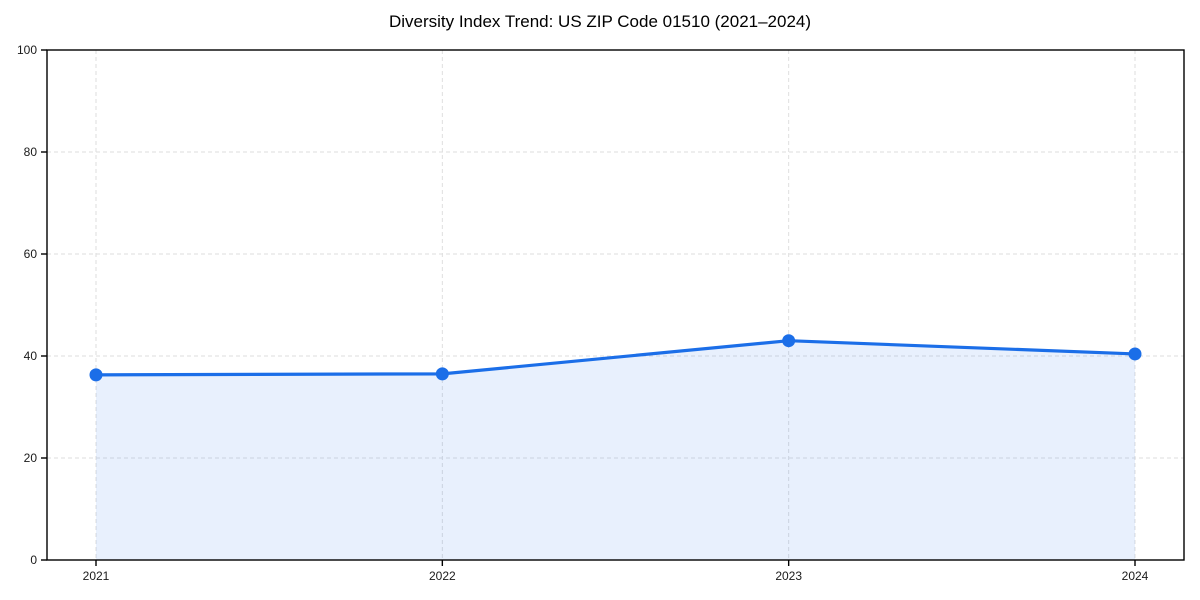  I want to click on y-tick-label: 40, so click(31, 356).